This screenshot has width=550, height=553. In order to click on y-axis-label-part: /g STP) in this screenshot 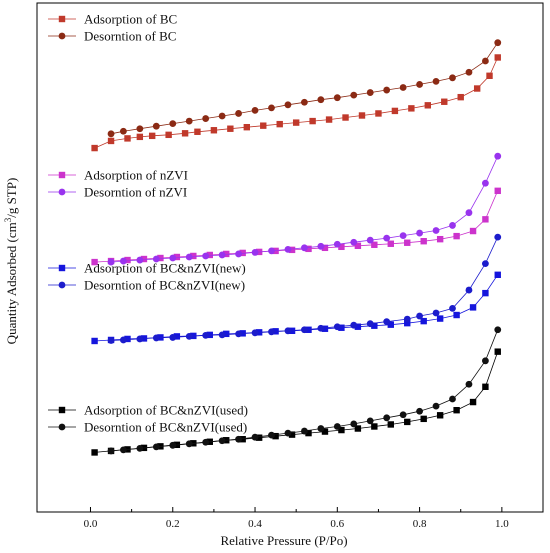, I will do `click(11, 198)`.